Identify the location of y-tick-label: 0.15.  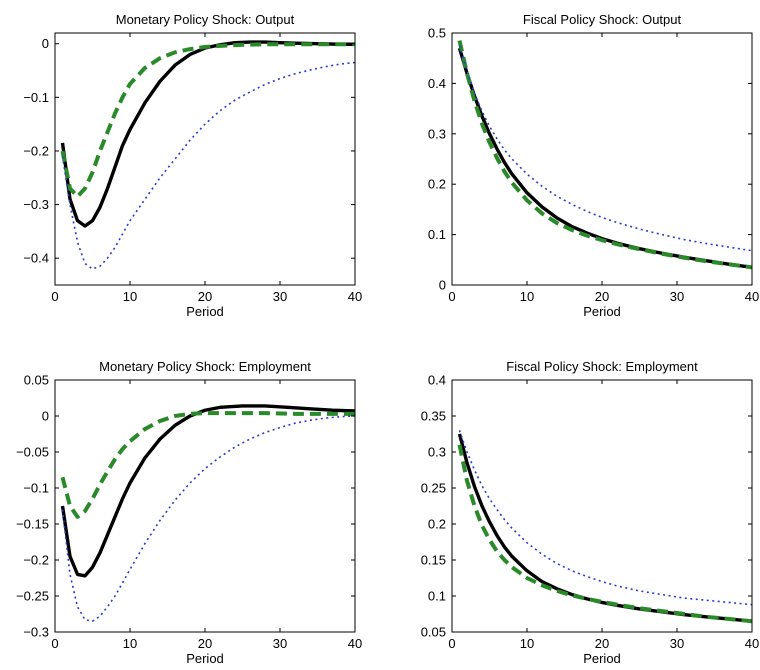
(433, 560).